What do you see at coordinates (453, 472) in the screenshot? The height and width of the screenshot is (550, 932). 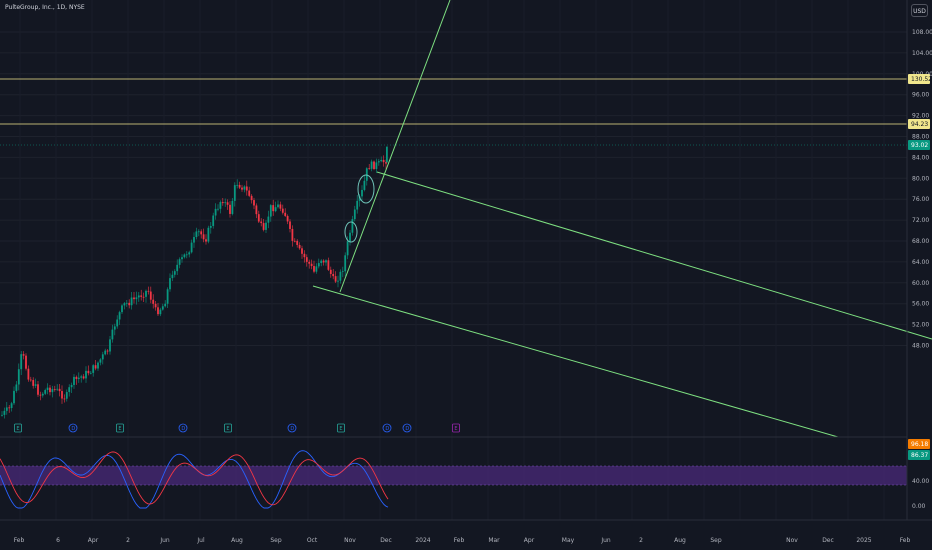 I see `stoch-rsi-indicator` at bounding box center [453, 472].